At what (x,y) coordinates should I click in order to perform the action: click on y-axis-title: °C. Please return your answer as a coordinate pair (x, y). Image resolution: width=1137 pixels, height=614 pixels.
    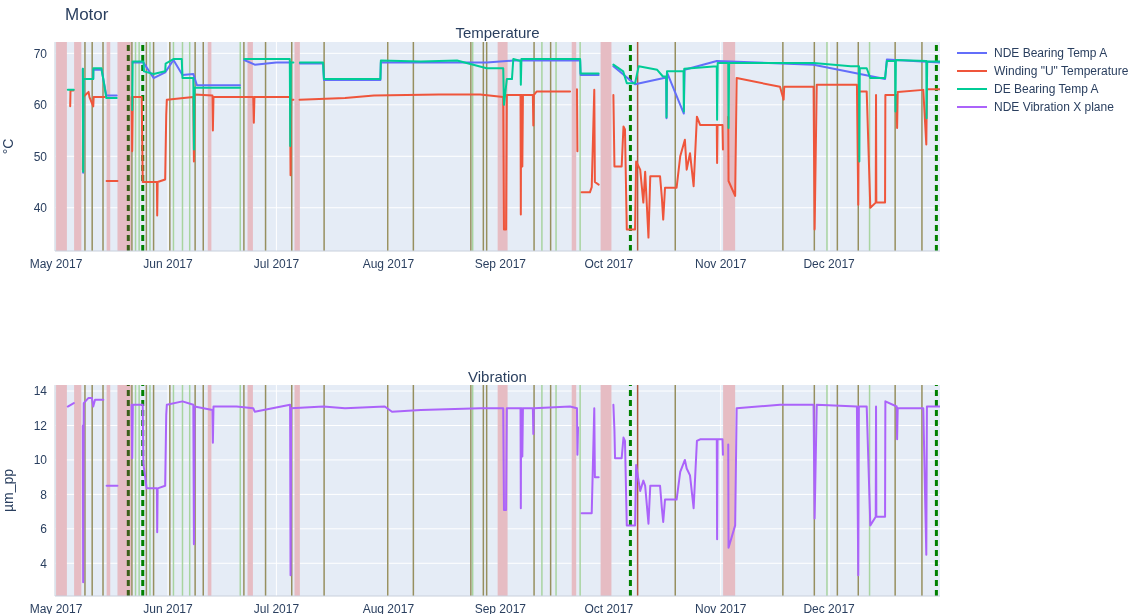
    Looking at the image, I should click on (8, 146).